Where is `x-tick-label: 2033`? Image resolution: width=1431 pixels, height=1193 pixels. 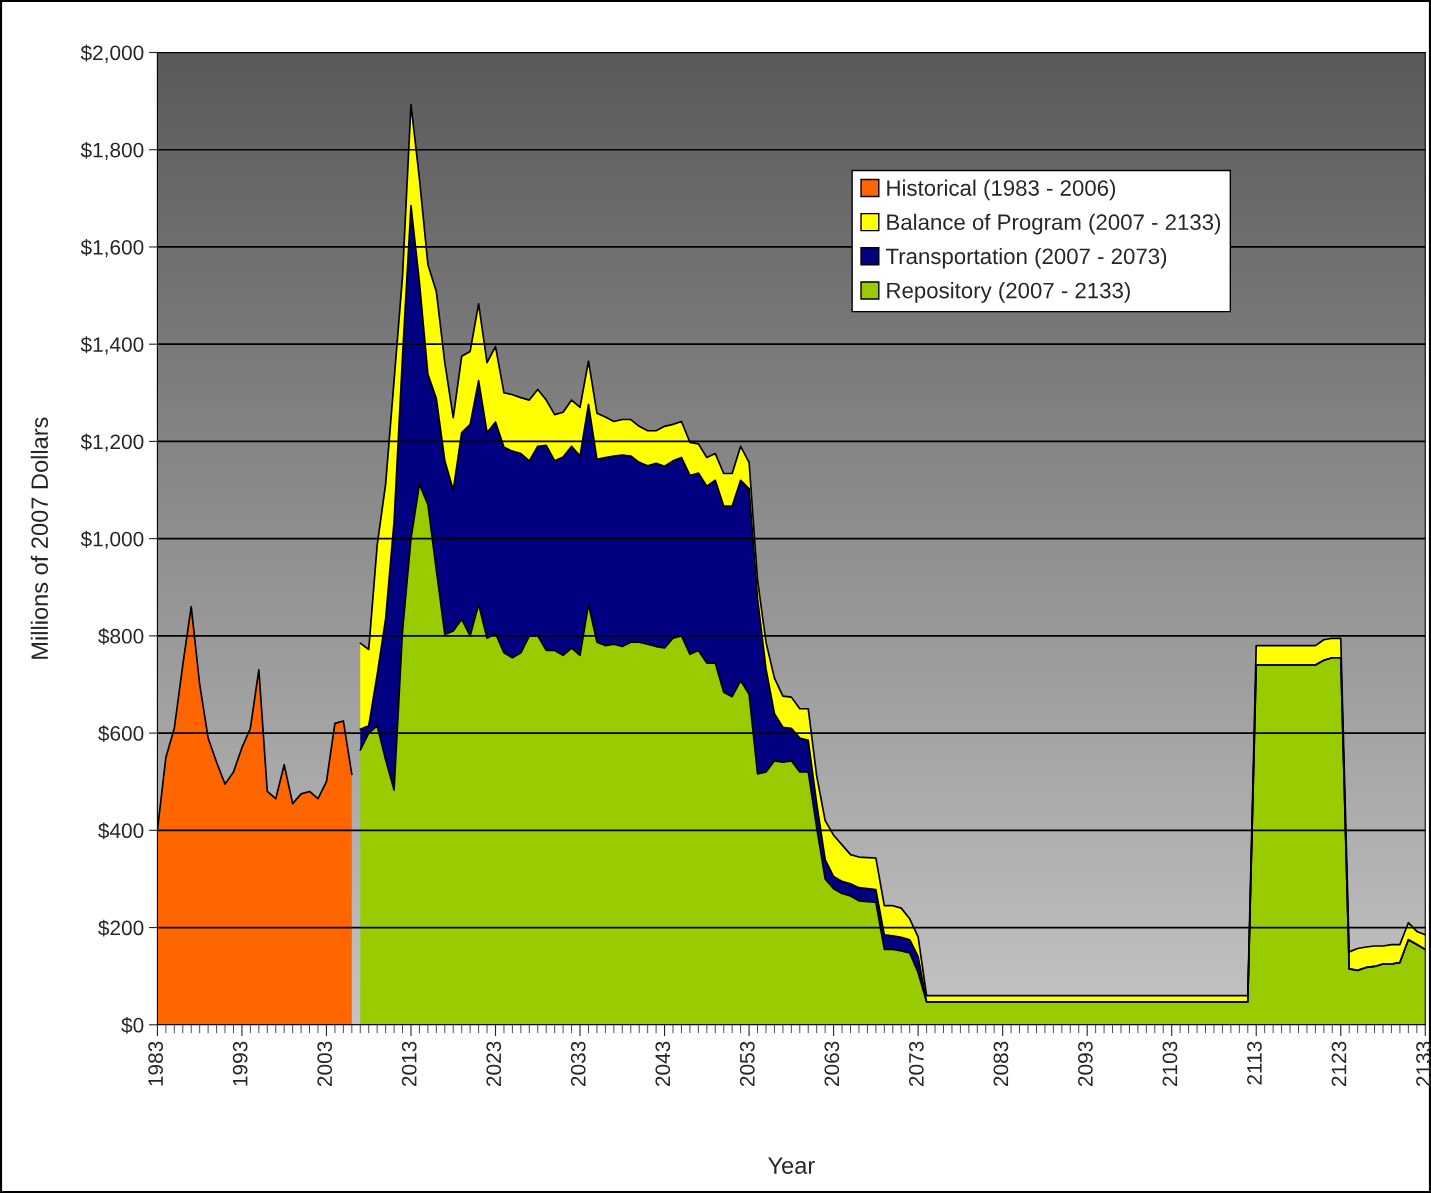 x-tick-label: 2033 is located at coordinates (578, 1064).